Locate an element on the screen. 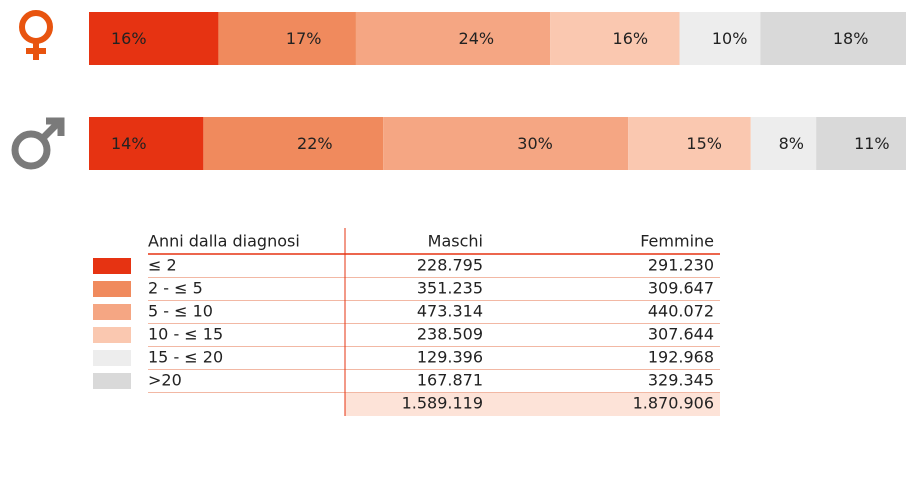 The image size is (906, 480). table-header: Maschi is located at coordinates (455, 241).